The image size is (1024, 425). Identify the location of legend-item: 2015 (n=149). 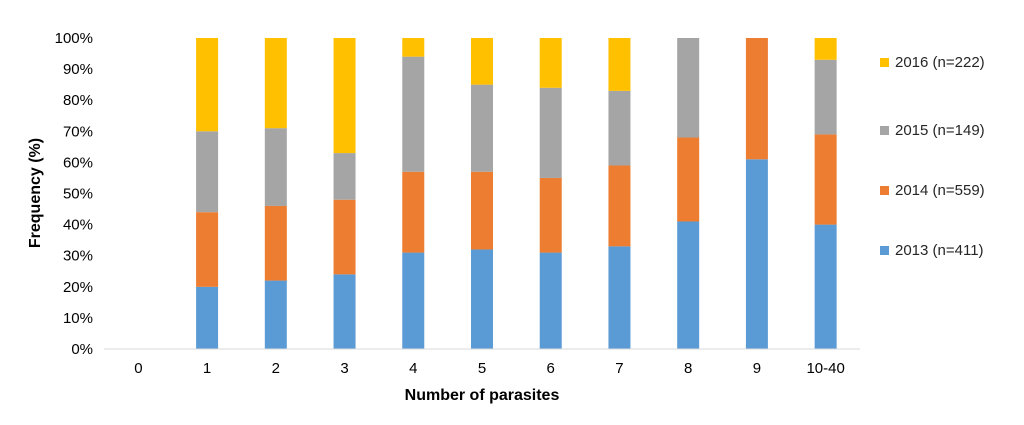
(932, 130).